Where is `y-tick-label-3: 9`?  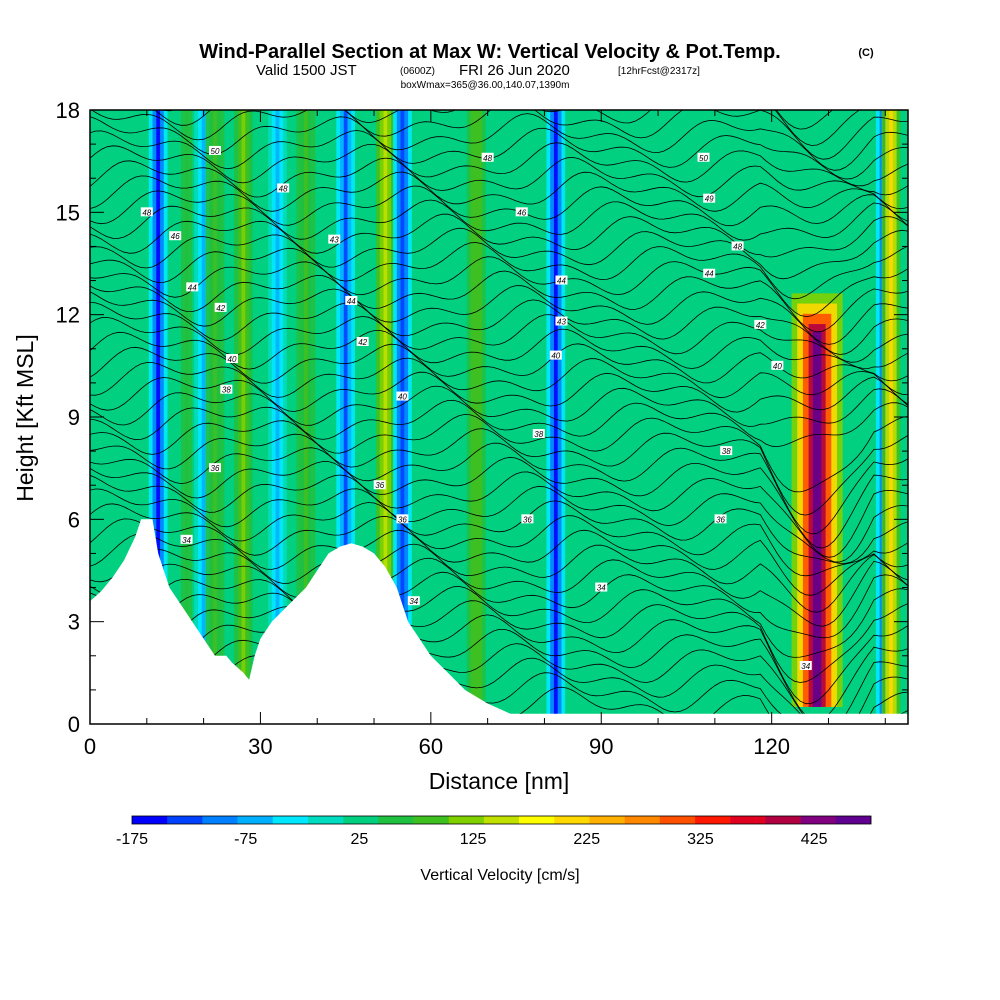
y-tick-label-3: 9 is located at coordinates (74, 417).